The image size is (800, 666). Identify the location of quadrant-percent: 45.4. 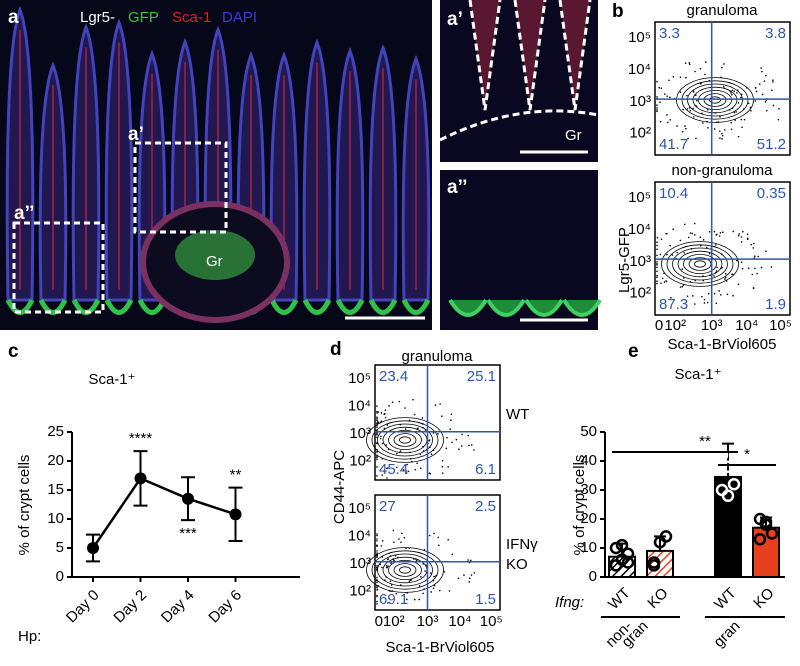
(393, 469).